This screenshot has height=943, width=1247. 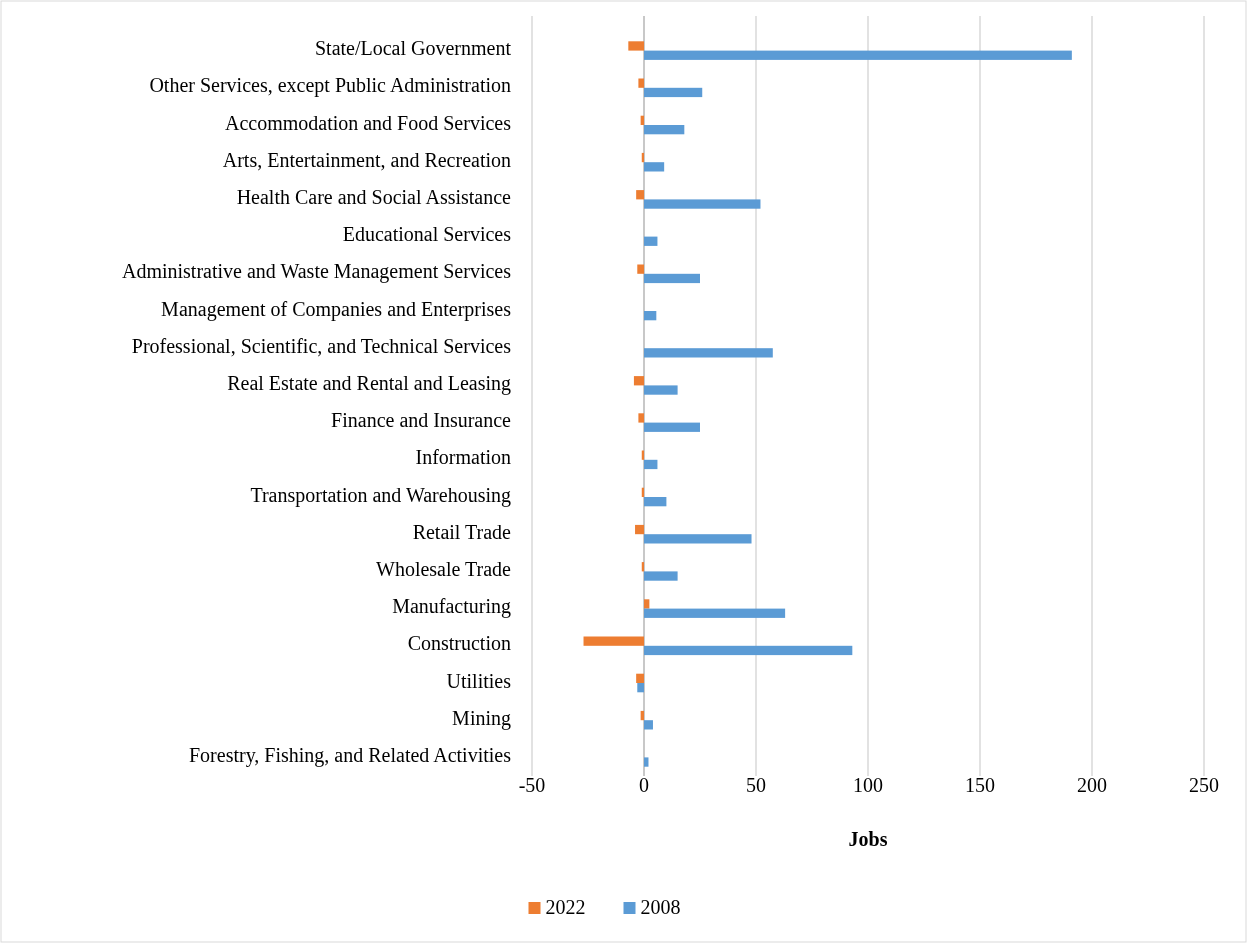 What do you see at coordinates (330, 86) in the screenshot?
I see `y-tick-label: Other Services, except Public Administration` at bounding box center [330, 86].